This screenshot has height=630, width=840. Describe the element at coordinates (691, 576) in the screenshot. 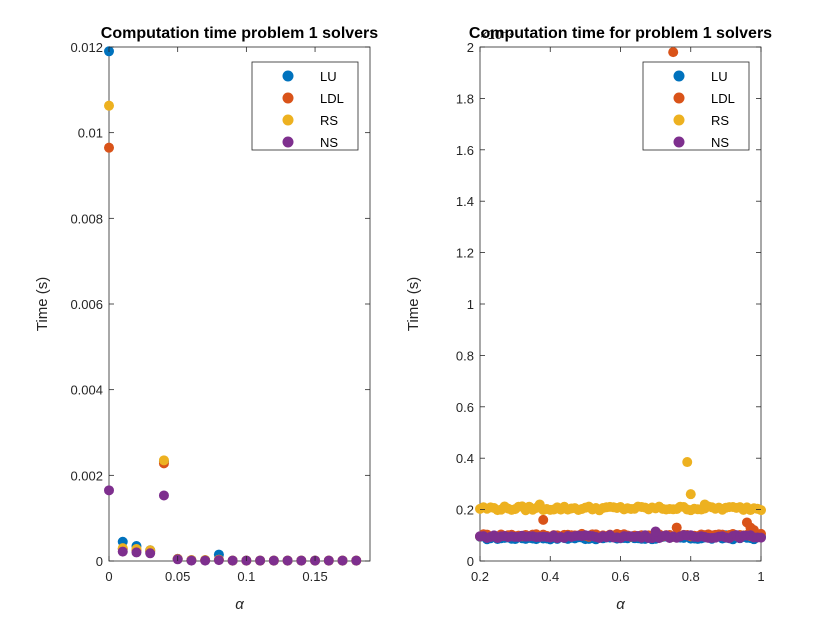

I see `x-tick-label: 0.8` at that location.